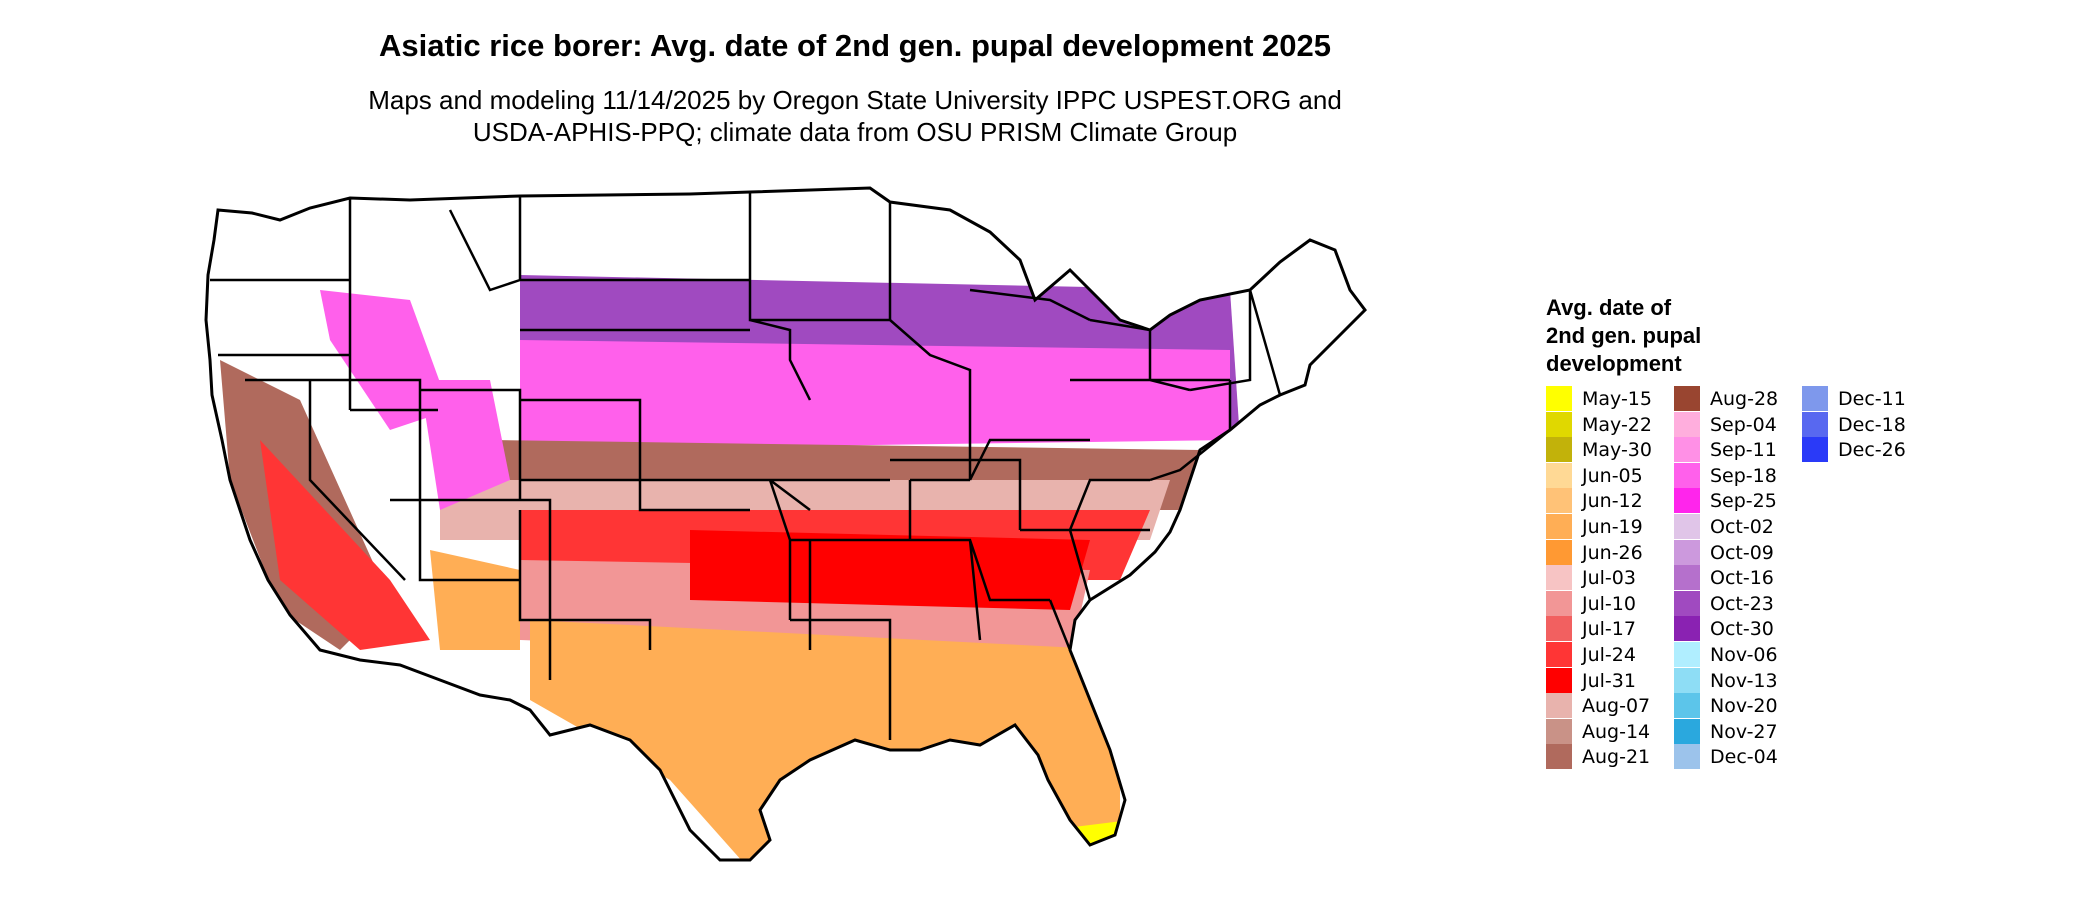 This screenshot has width=2100, height=900. Describe the element at coordinates (1743, 501) in the screenshot. I see `legend-label: Sep-25` at that location.